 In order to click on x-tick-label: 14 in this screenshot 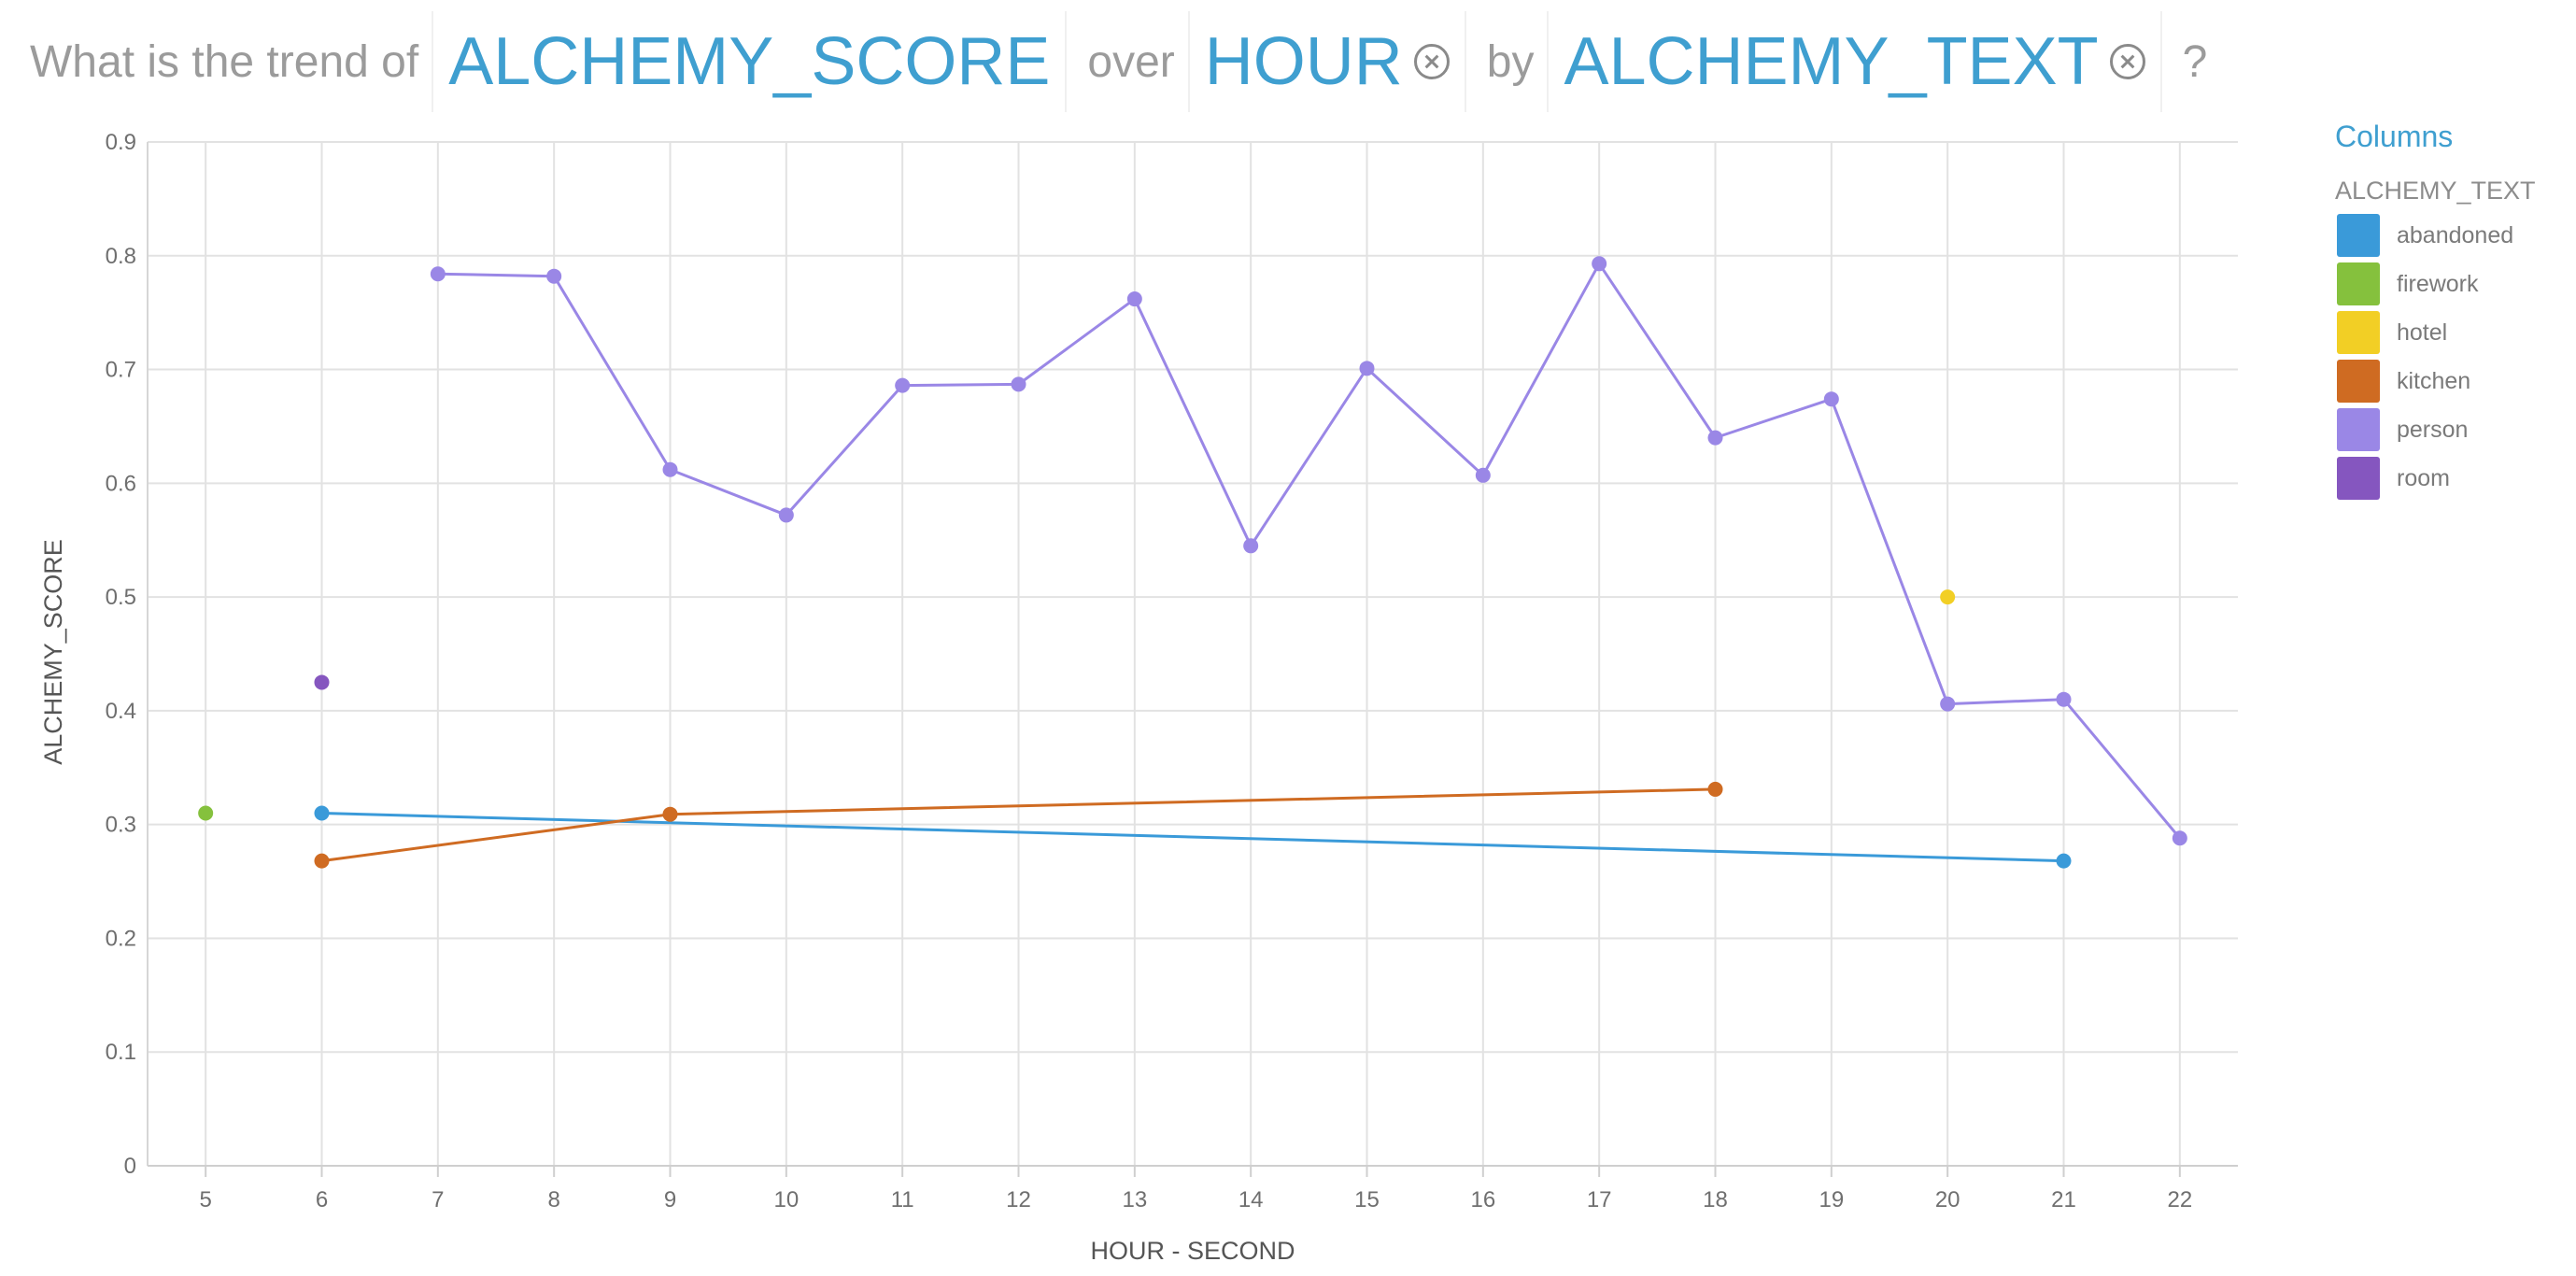, I will do `click(1251, 1199)`.